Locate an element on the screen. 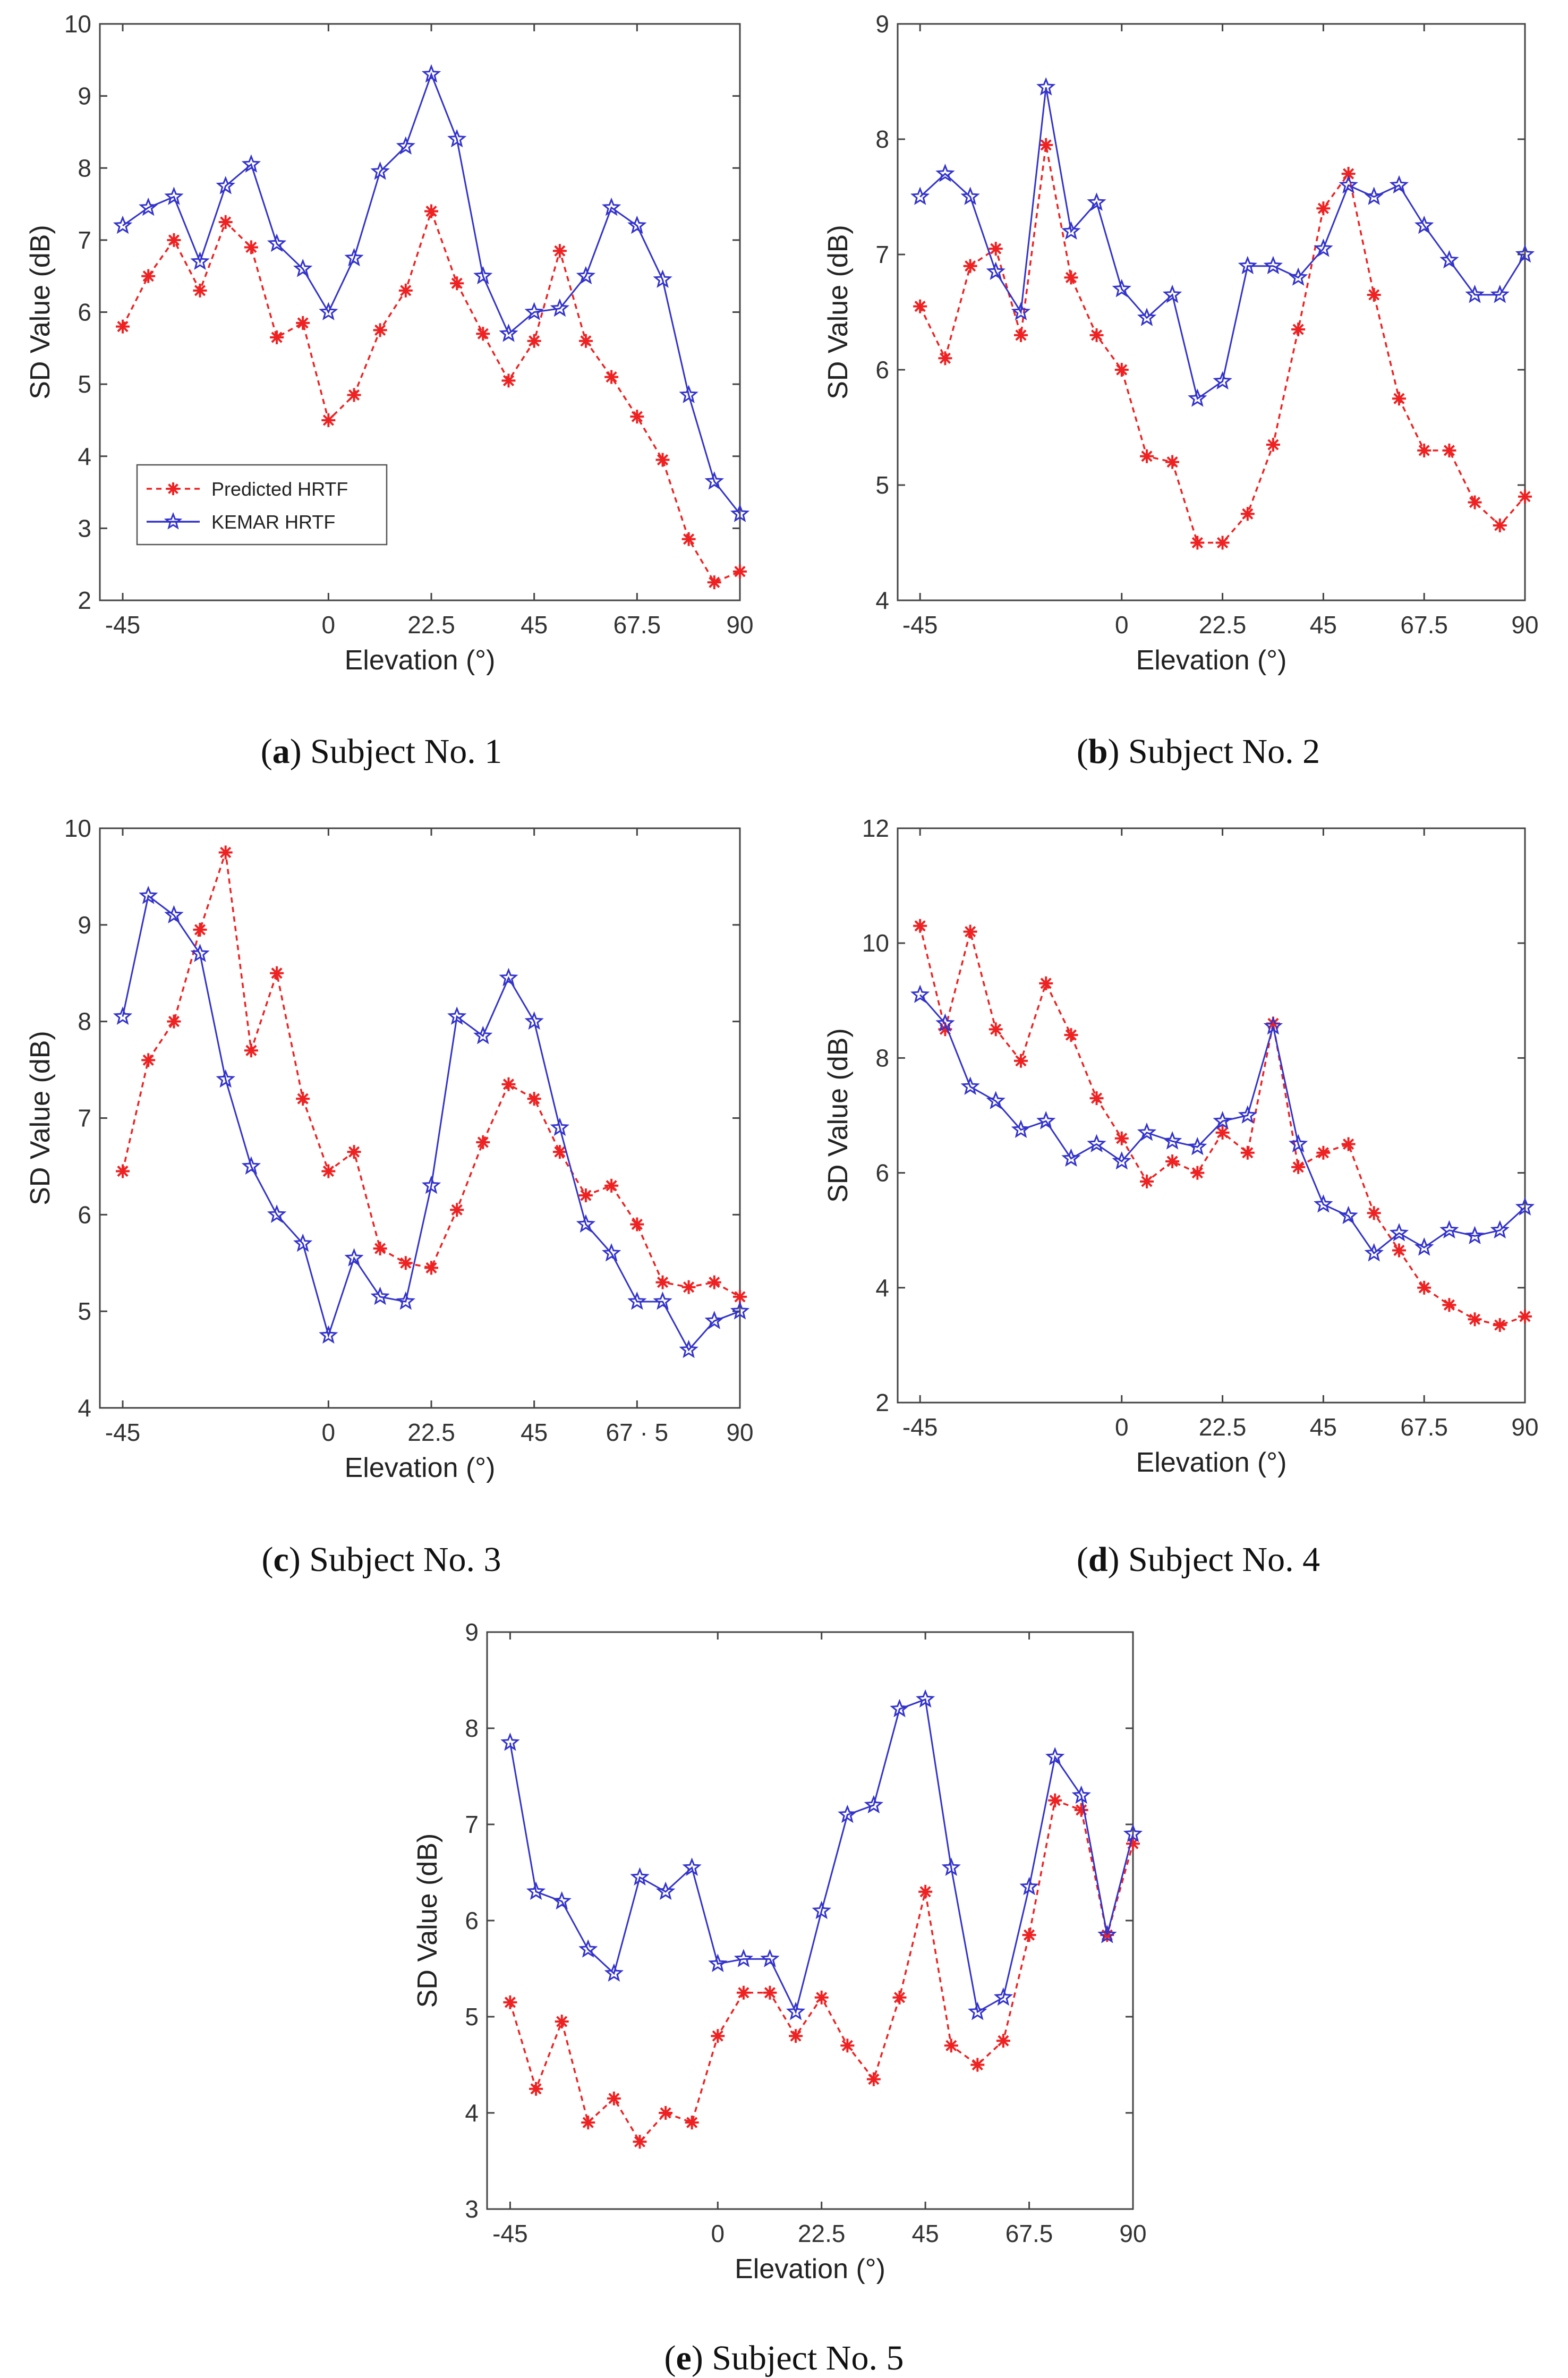  caption-letter: c is located at coordinates (281, 1559).